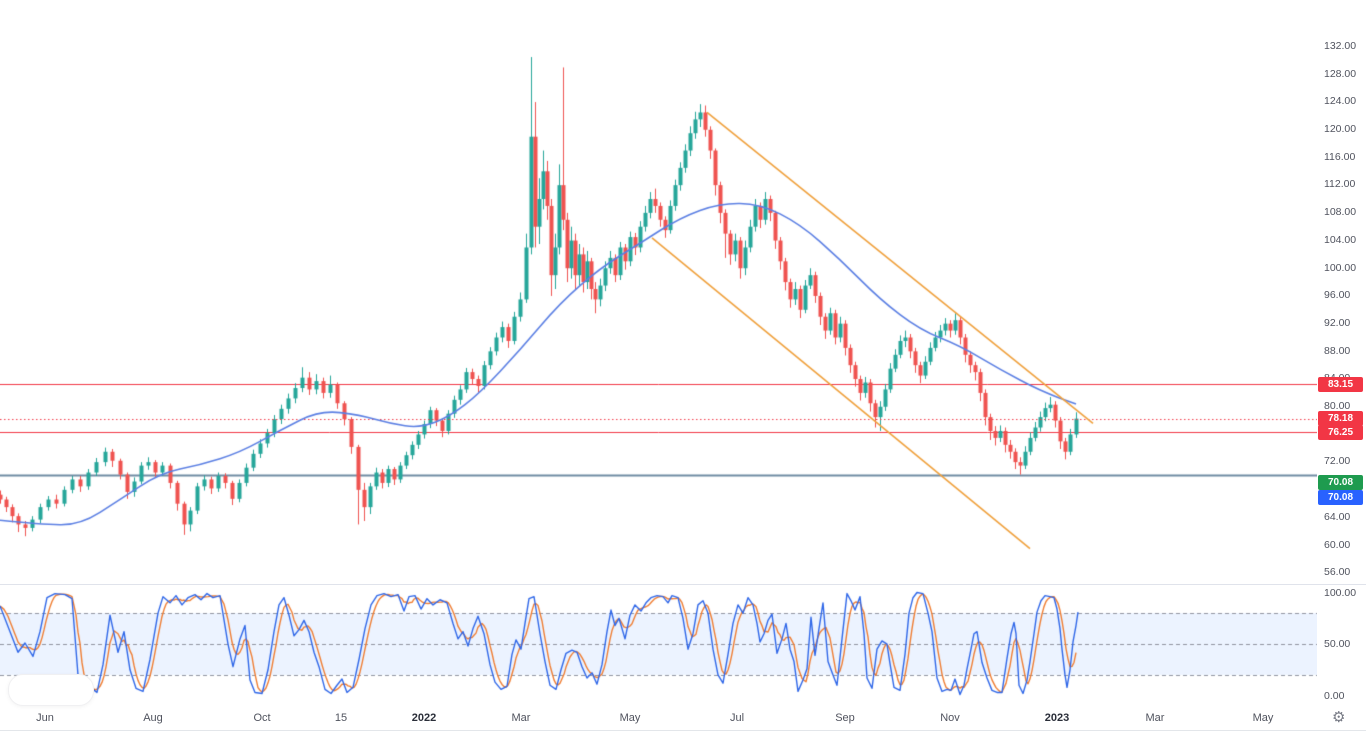  Describe the element at coordinates (1340, 101) in the screenshot. I see `price-tick-label: 124.00` at that location.